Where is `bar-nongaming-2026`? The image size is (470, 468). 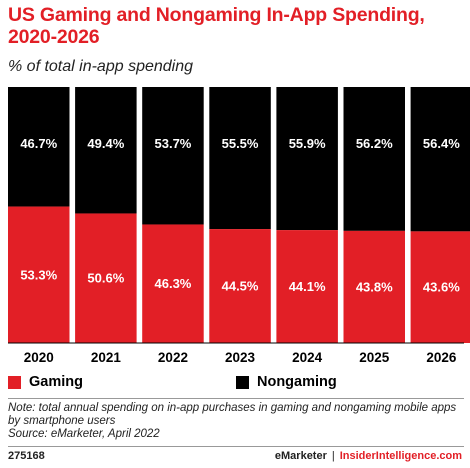 bar-nongaming-2026 is located at coordinates (440, 159).